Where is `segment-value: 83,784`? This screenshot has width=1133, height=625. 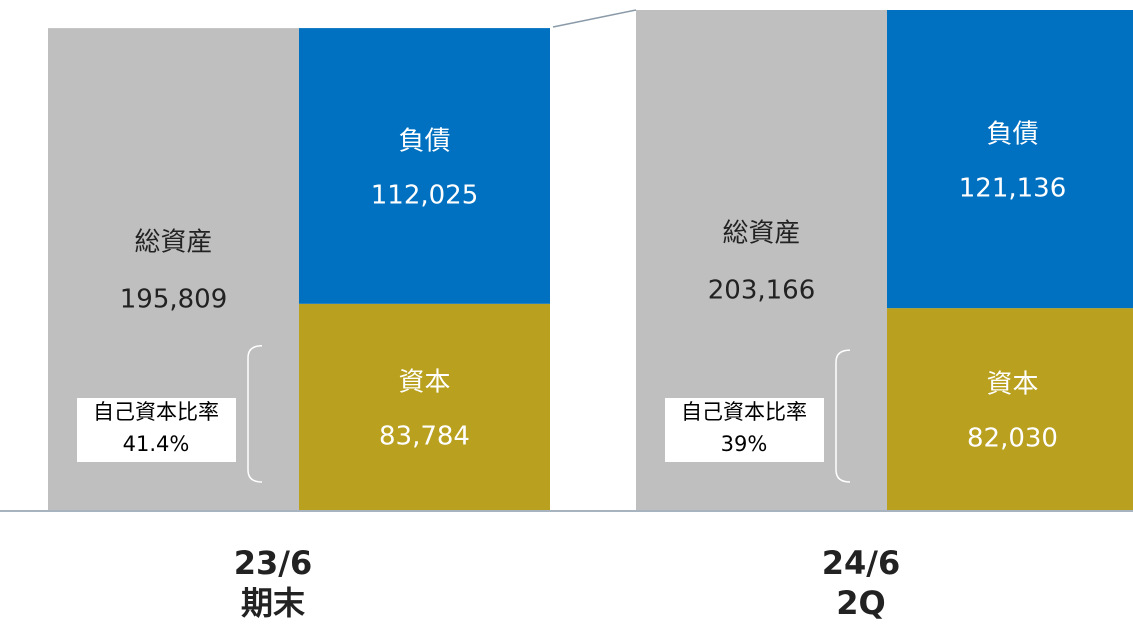
segment-value: 83,784 is located at coordinates (424, 436).